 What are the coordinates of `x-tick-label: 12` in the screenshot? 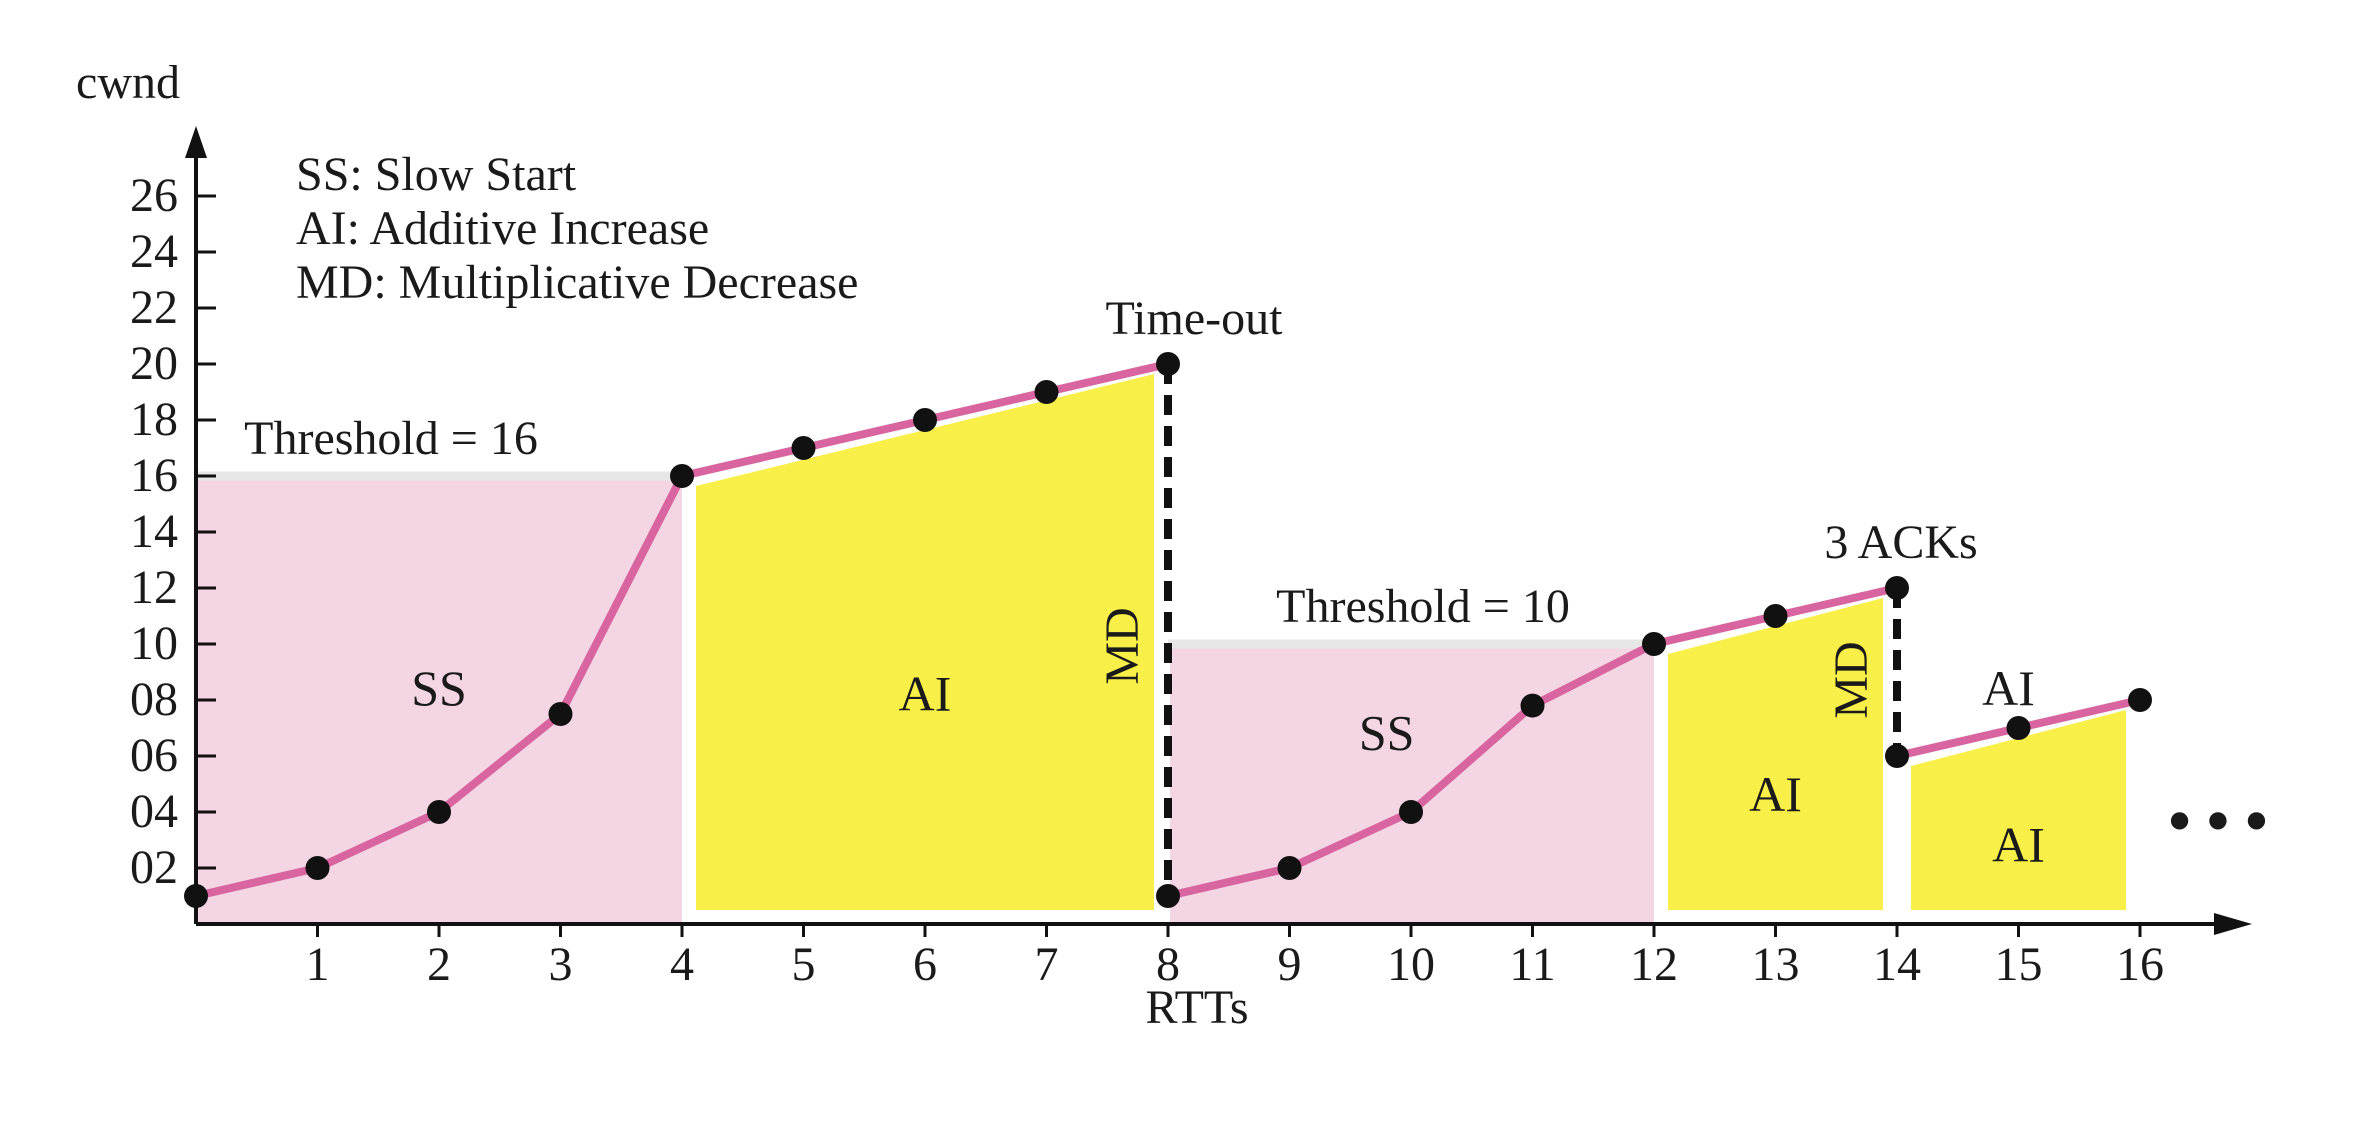 It's located at (1654, 964).